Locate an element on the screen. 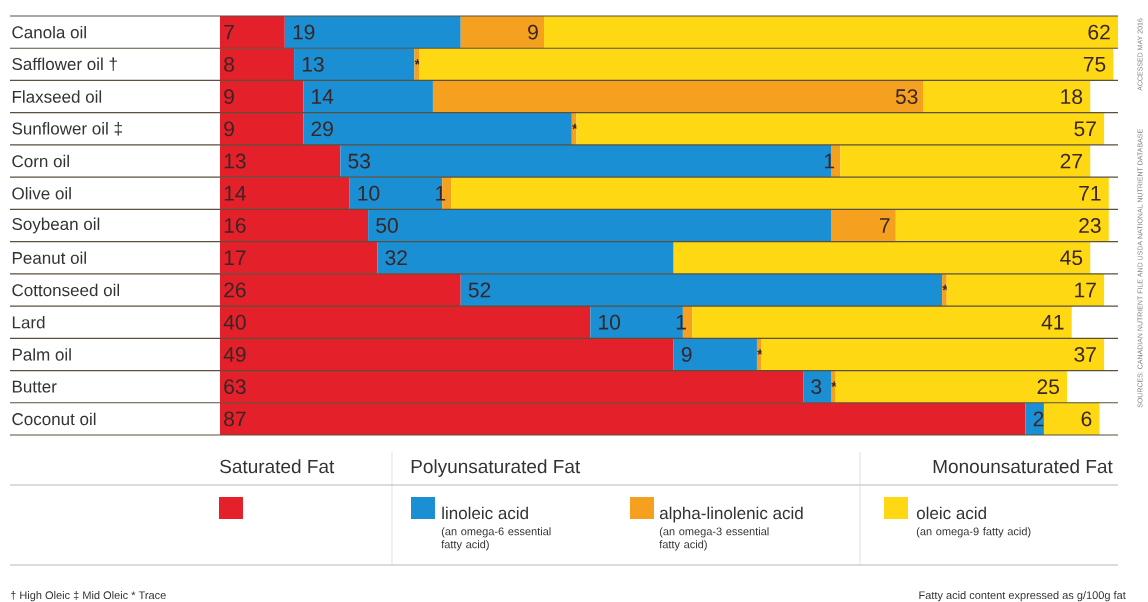  y-tick-label: Canola oil is located at coordinates (49, 32).